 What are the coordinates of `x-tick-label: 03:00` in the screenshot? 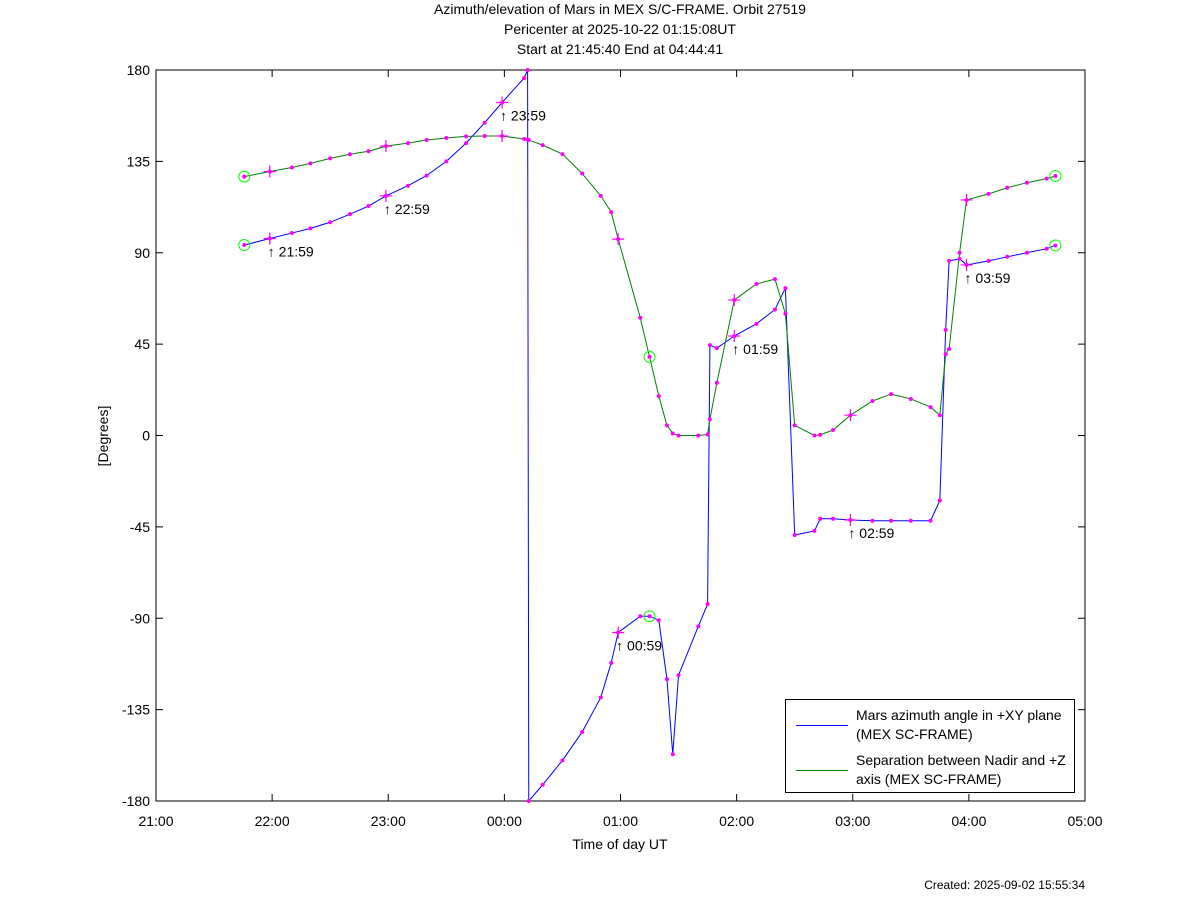 It's located at (852, 821).